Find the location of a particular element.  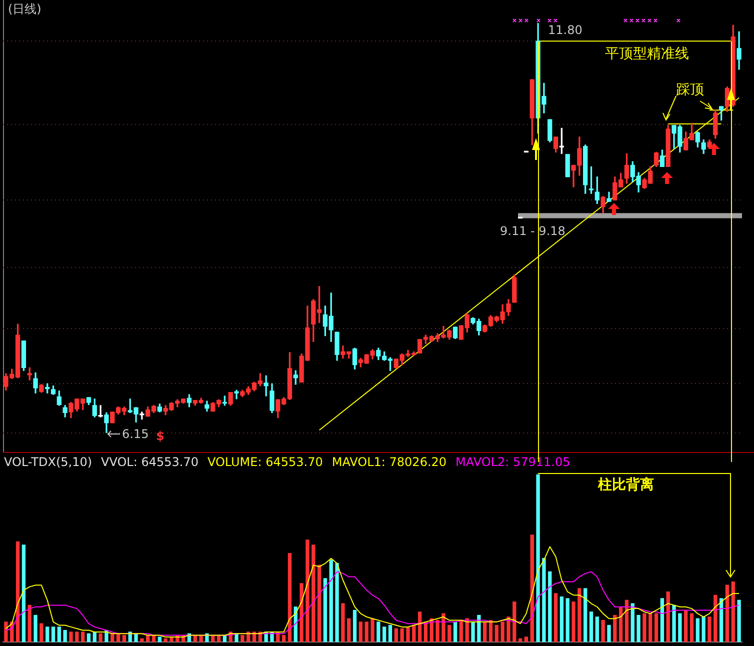

annotation: 11.80 is located at coordinates (565, 30).